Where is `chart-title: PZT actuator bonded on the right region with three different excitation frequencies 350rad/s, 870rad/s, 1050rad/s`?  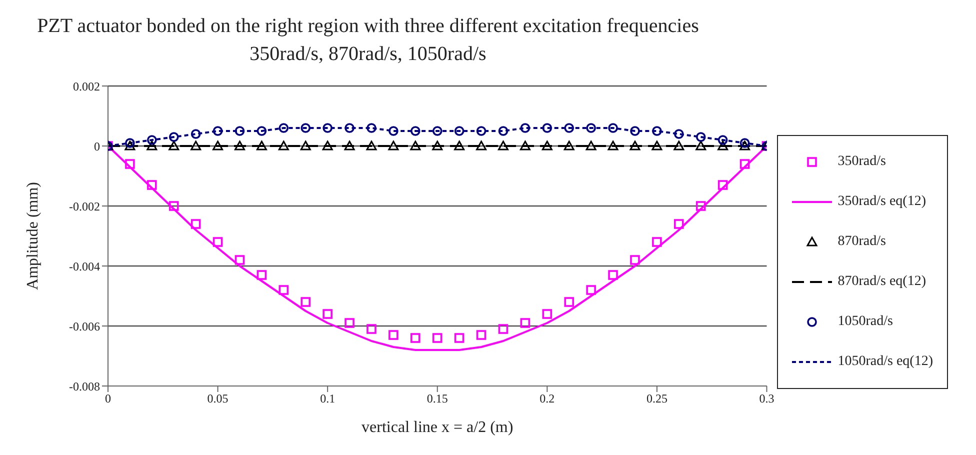 chart-title: PZT actuator bonded on the right region with three different excitation frequencies 350rad/s, 870rad/s, 1050rad/s is located at coordinates (368, 40).